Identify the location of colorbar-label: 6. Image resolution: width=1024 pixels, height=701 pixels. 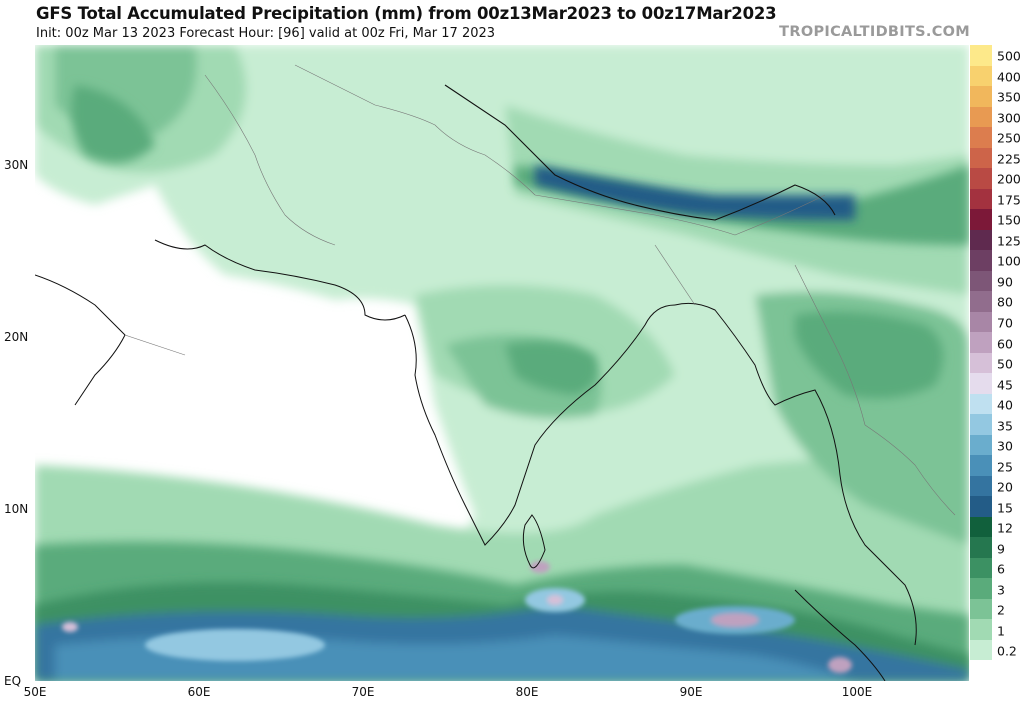
(1001, 569).